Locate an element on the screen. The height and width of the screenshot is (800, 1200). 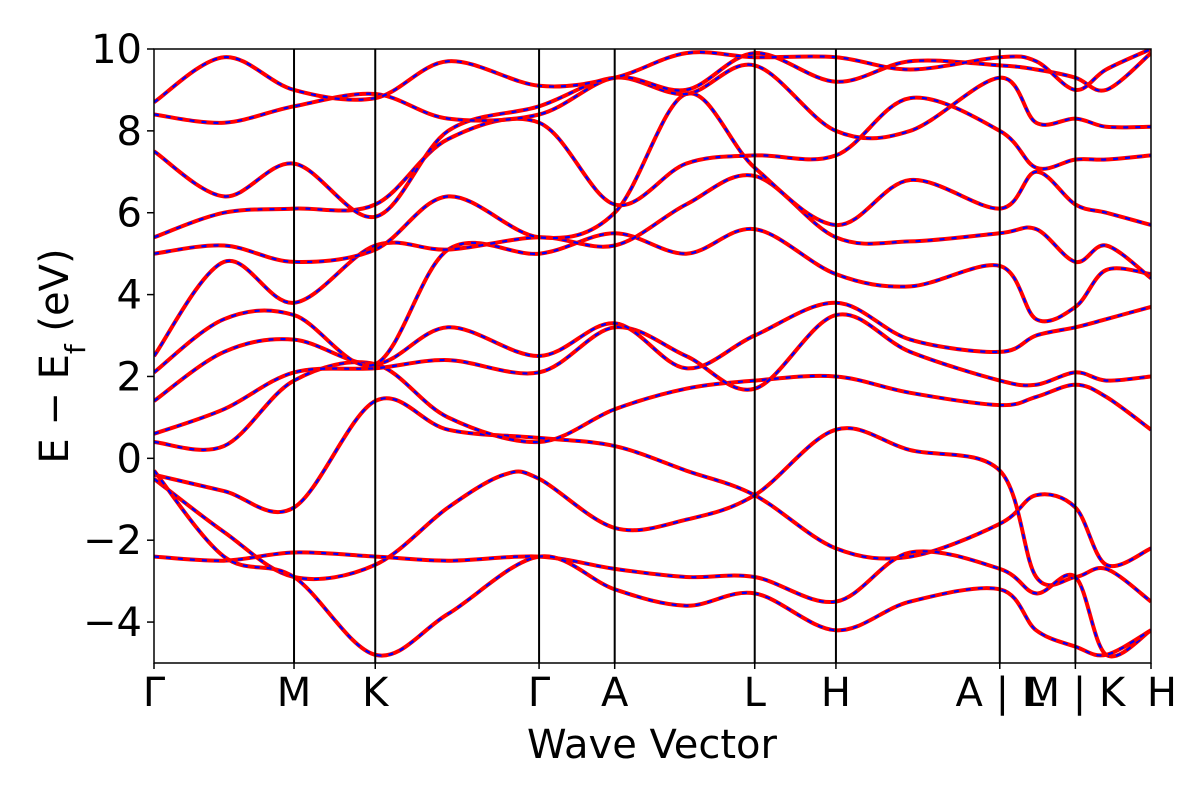
y-tick-label: −2 is located at coordinates (112, 541).